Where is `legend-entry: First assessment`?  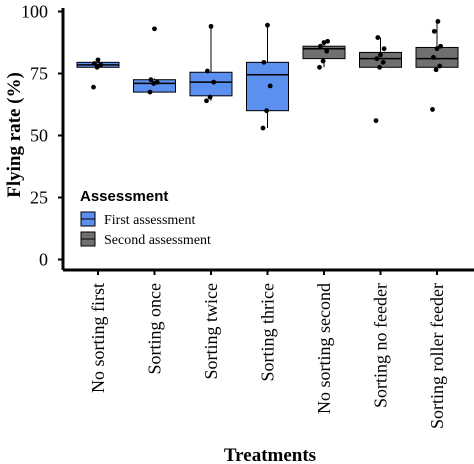
legend-entry: First assessment is located at coordinates (138, 219).